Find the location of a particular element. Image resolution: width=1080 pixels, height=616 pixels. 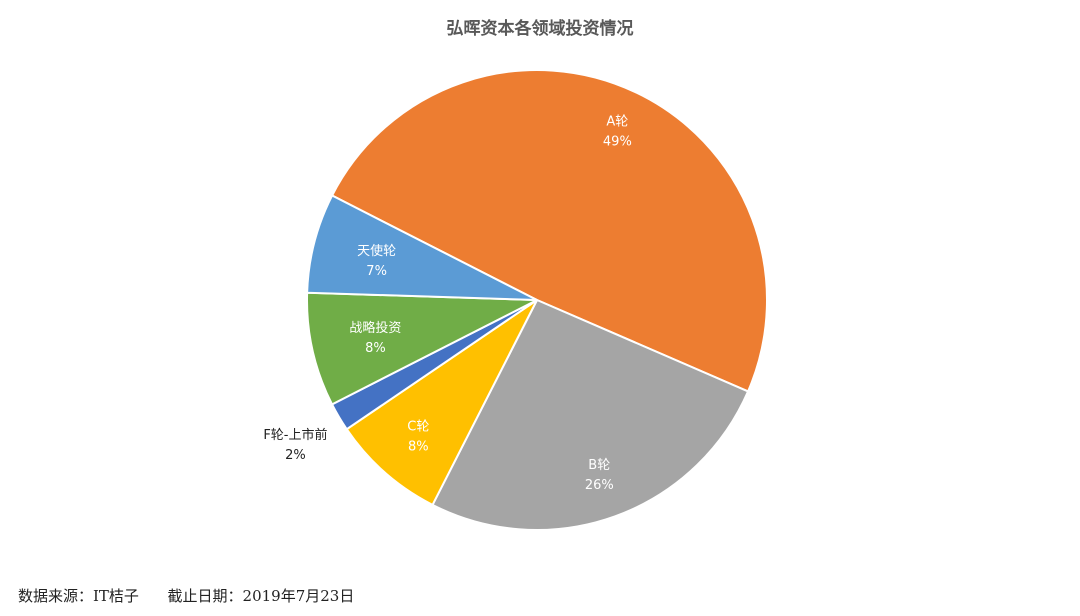

slice-label-name-f-round-pre-ipo: F轮-上市前 is located at coordinates (295, 435).